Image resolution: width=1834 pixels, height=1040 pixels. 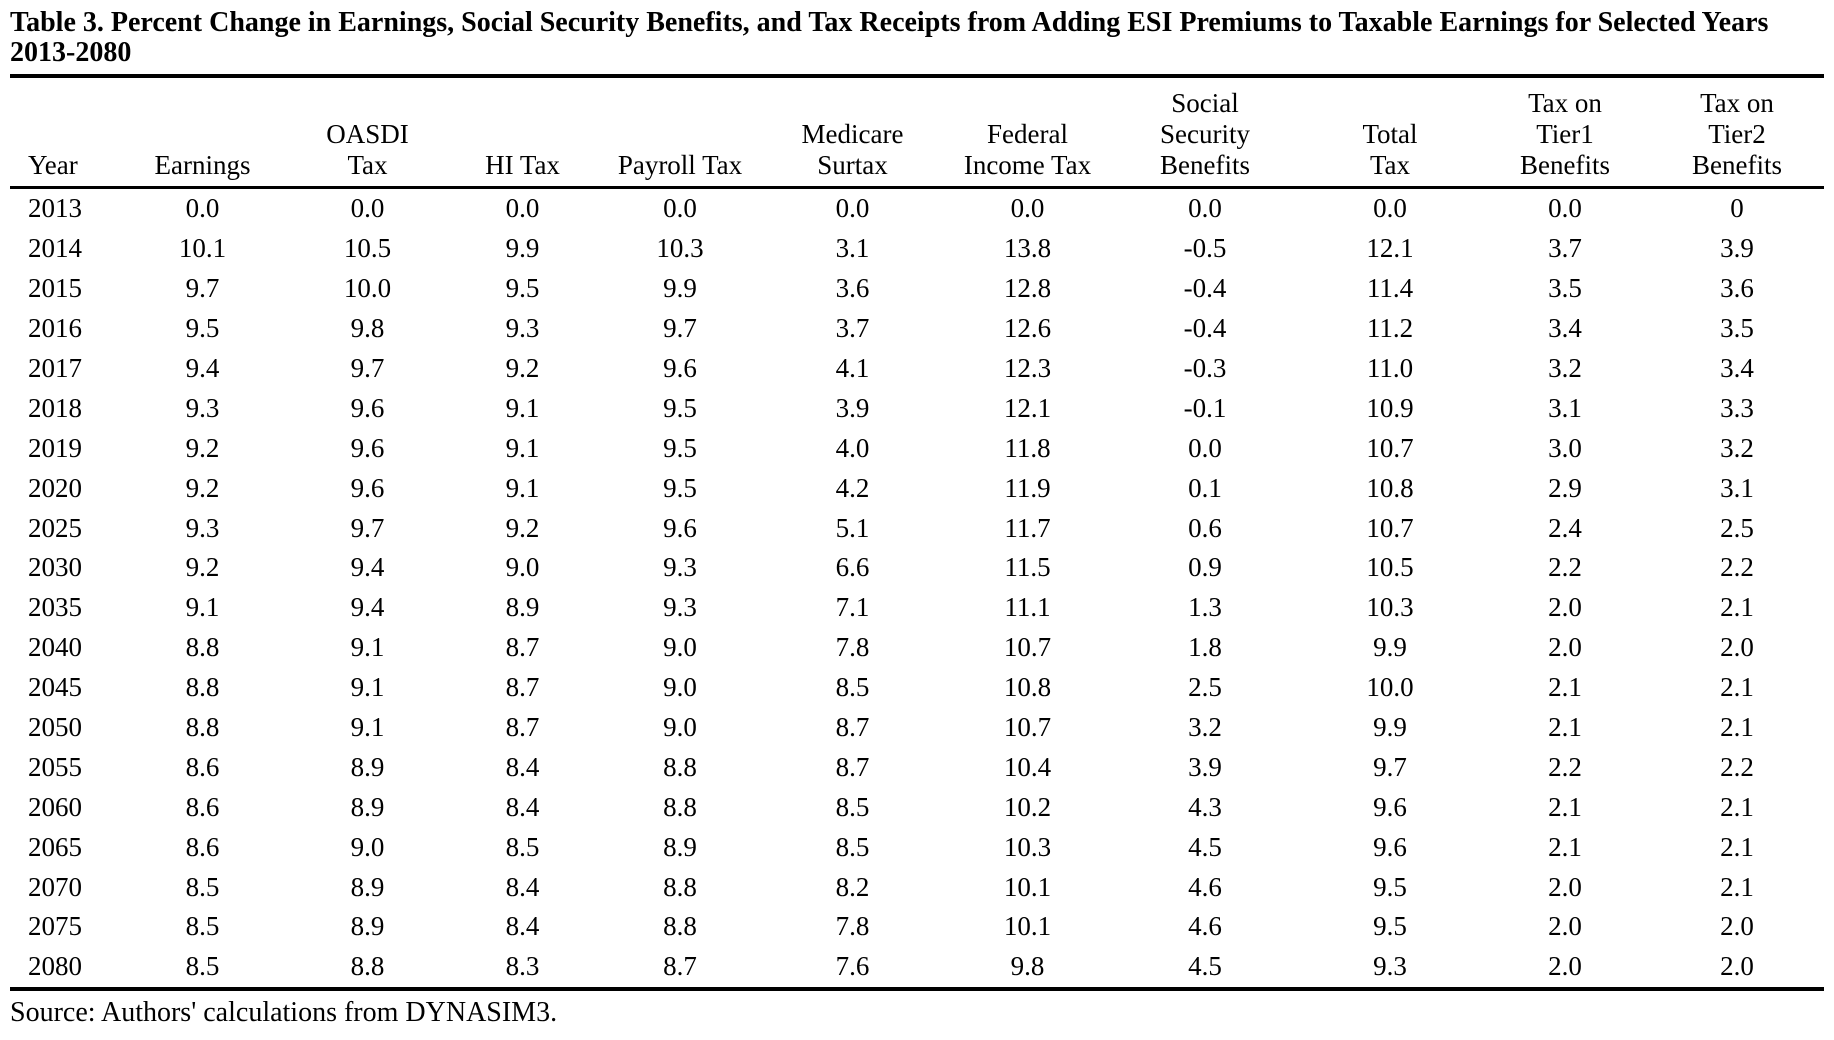 What do you see at coordinates (680, 133) in the screenshot?
I see `col-header-payroll-tax: Payroll Tax` at bounding box center [680, 133].